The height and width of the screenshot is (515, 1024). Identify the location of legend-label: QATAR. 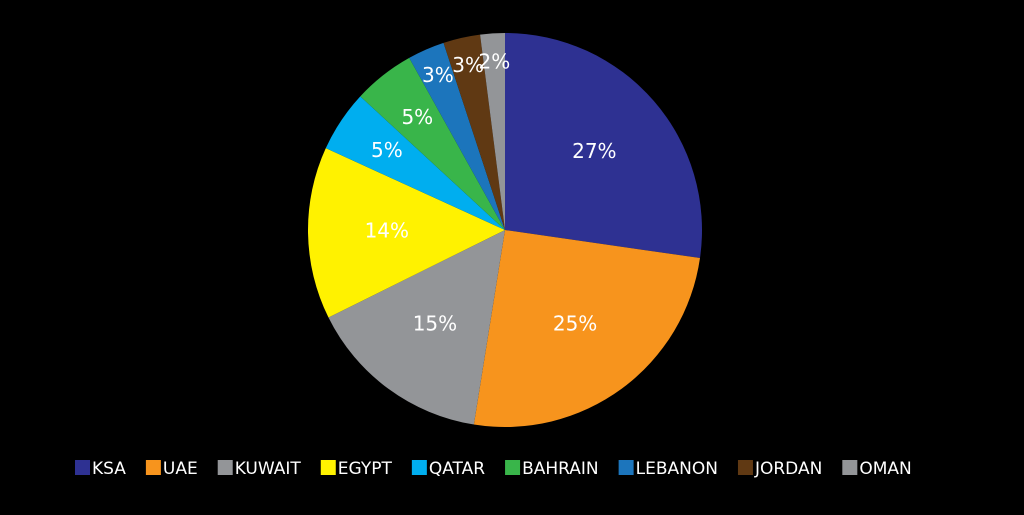
(457, 469).